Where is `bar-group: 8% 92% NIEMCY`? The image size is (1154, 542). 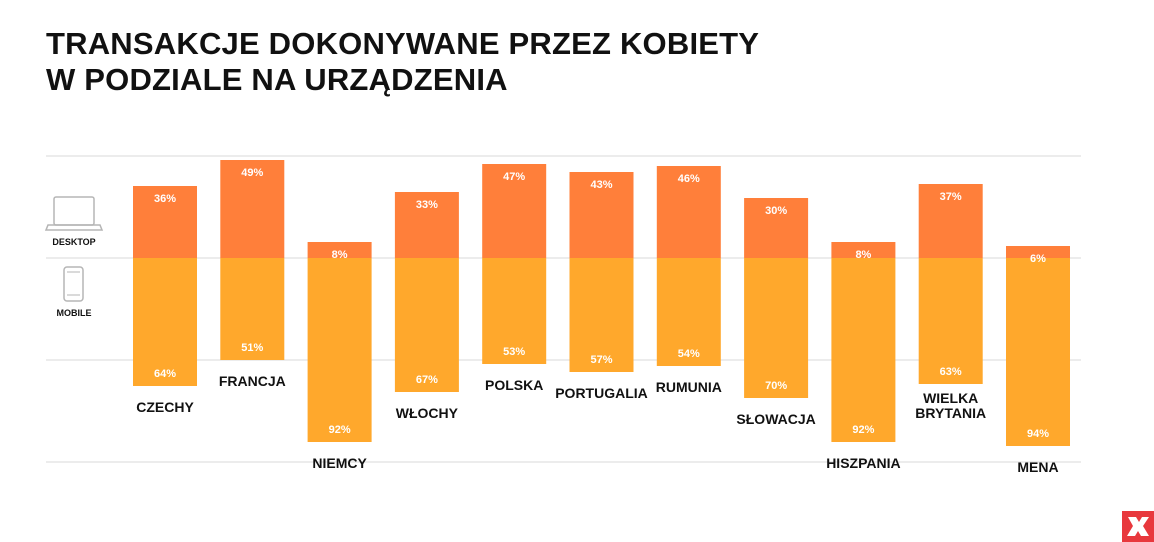 bar-group: 8% 92% NIEMCY is located at coordinates (339, 356).